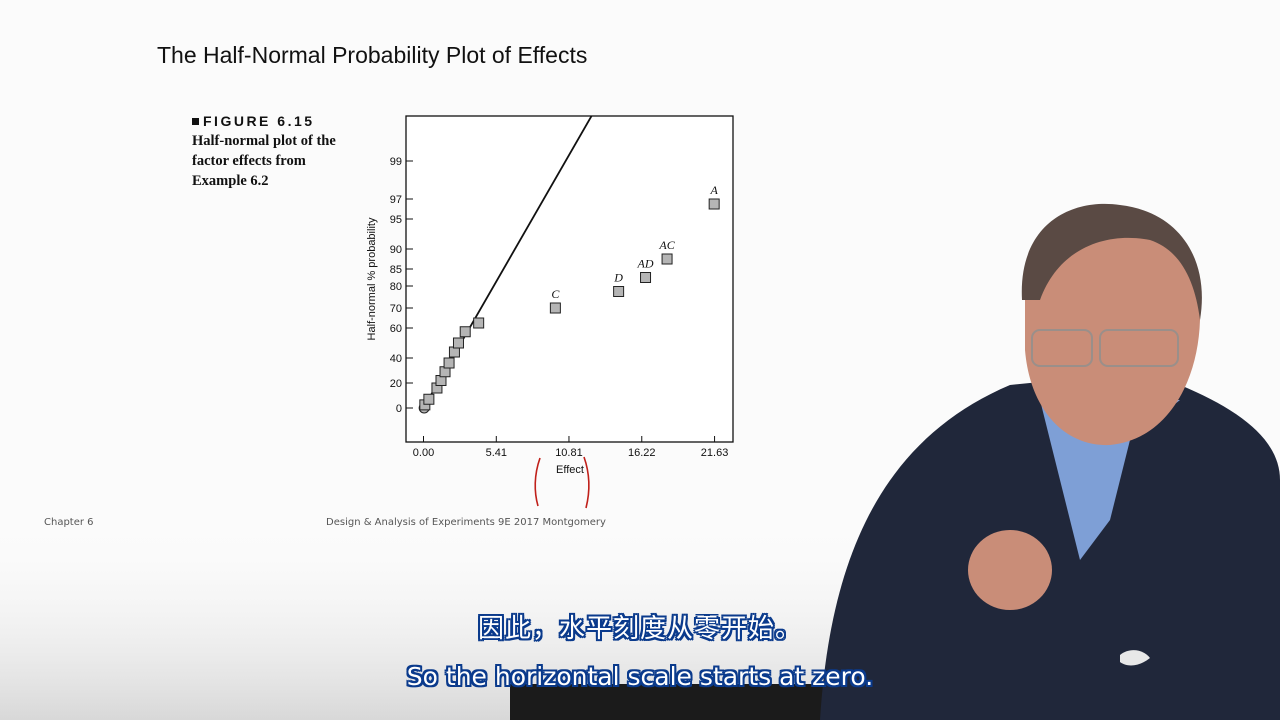  Describe the element at coordinates (399, 409) in the screenshot. I see `y-tick-label: 0` at that location.